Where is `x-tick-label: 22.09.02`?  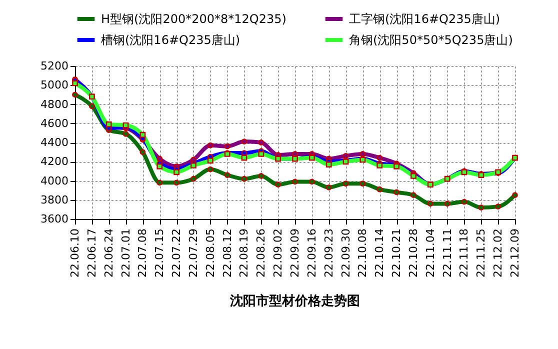 x-tick-label: 22.09.02 is located at coordinates (278, 253).